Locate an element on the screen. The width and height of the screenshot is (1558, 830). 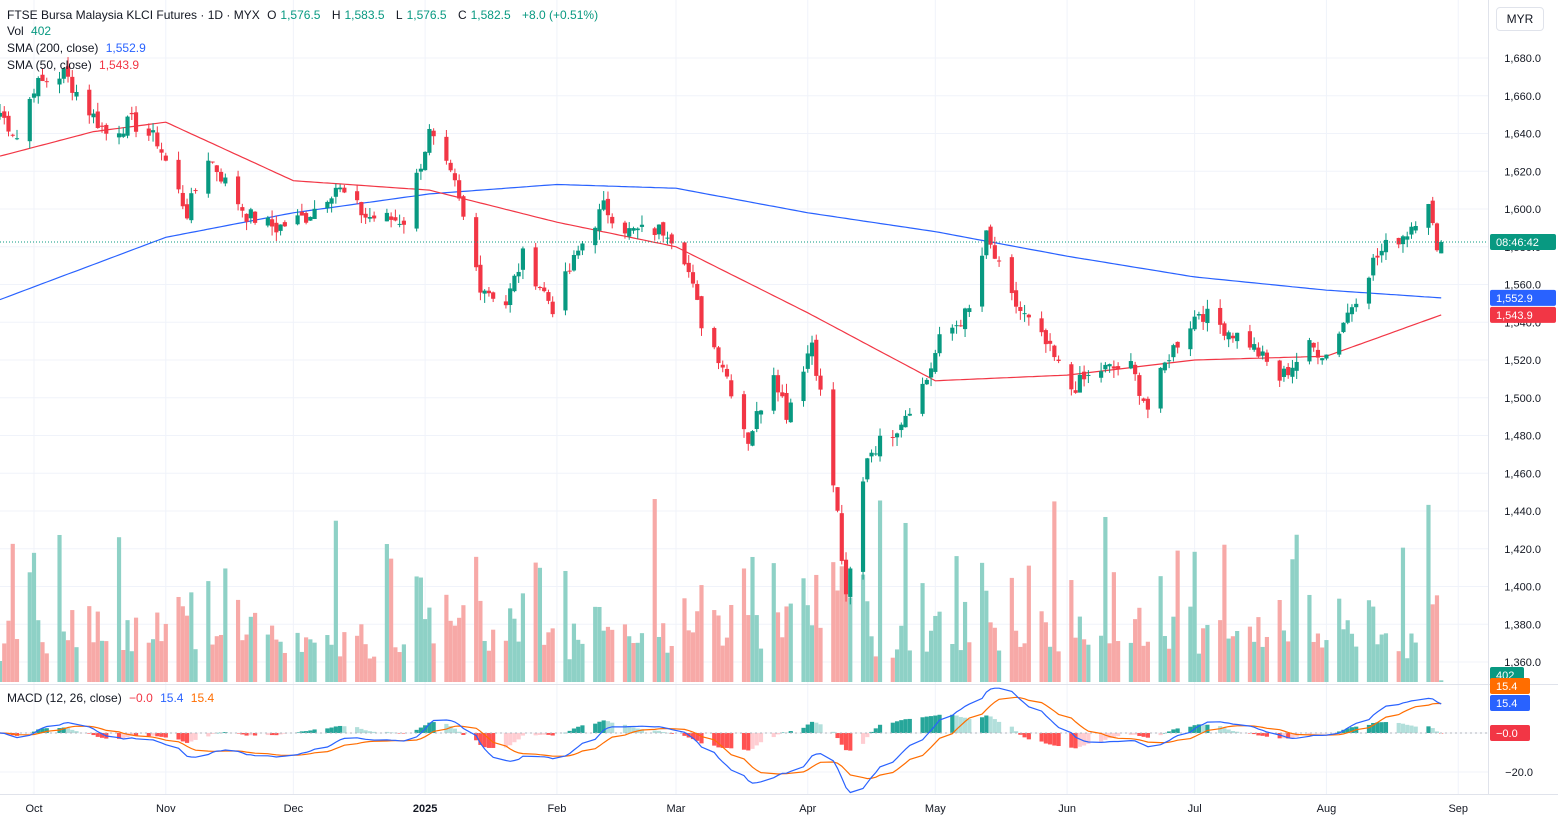
sma200-legend: SMA (200, close) 1,552.9 is located at coordinates (78, 48).